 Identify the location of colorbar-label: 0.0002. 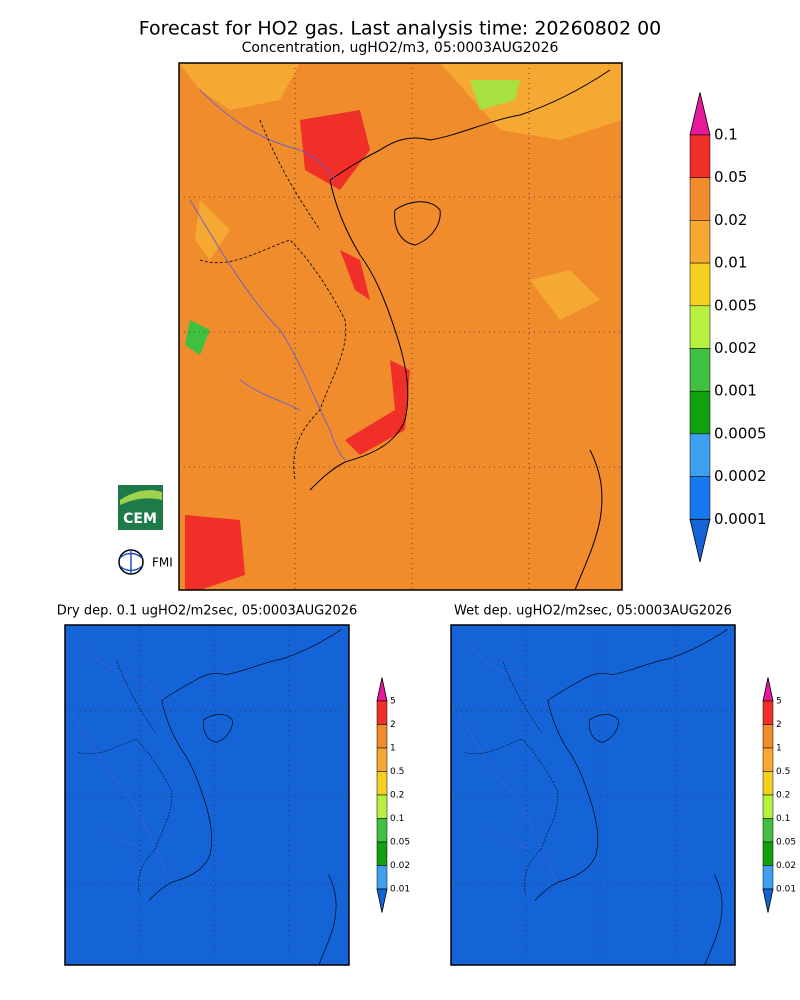
(740, 476).